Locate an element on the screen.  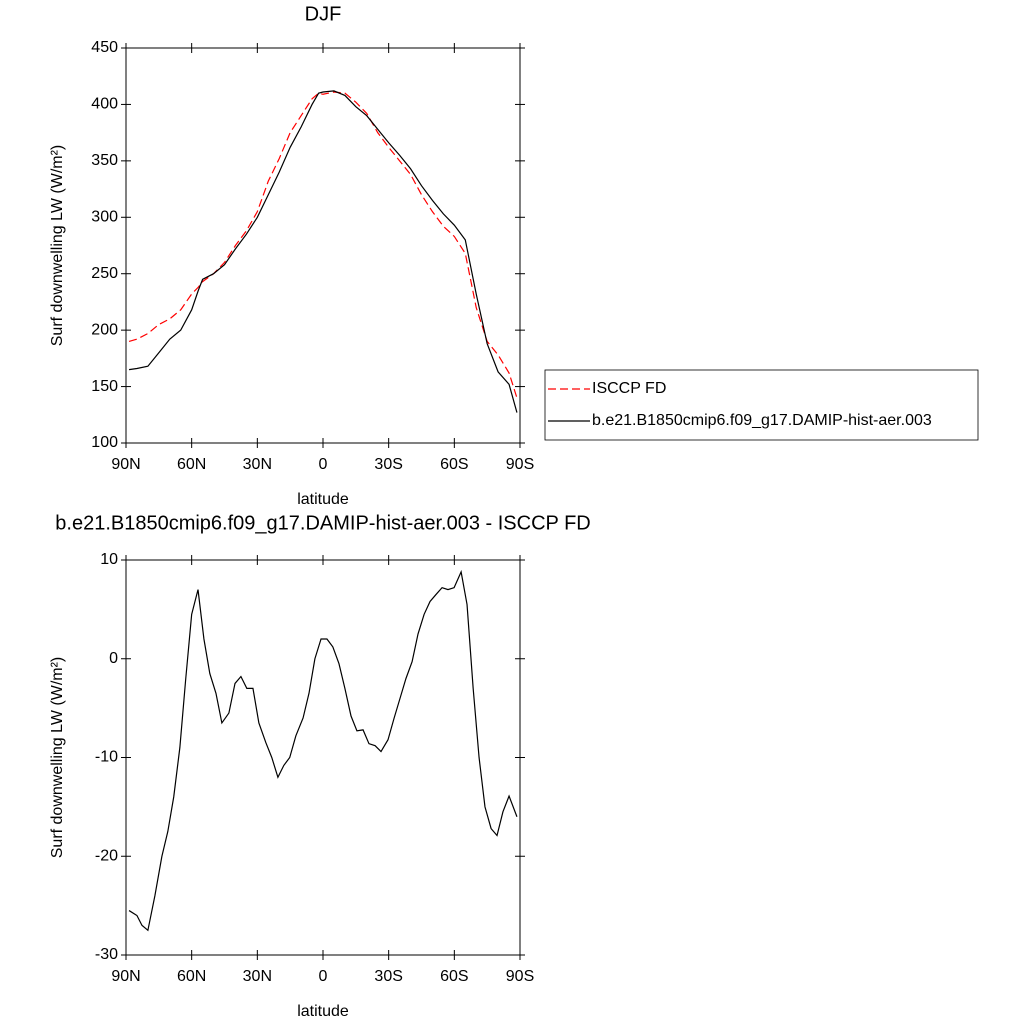
y-tick-label: -30 is located at coordinates (106, 954).